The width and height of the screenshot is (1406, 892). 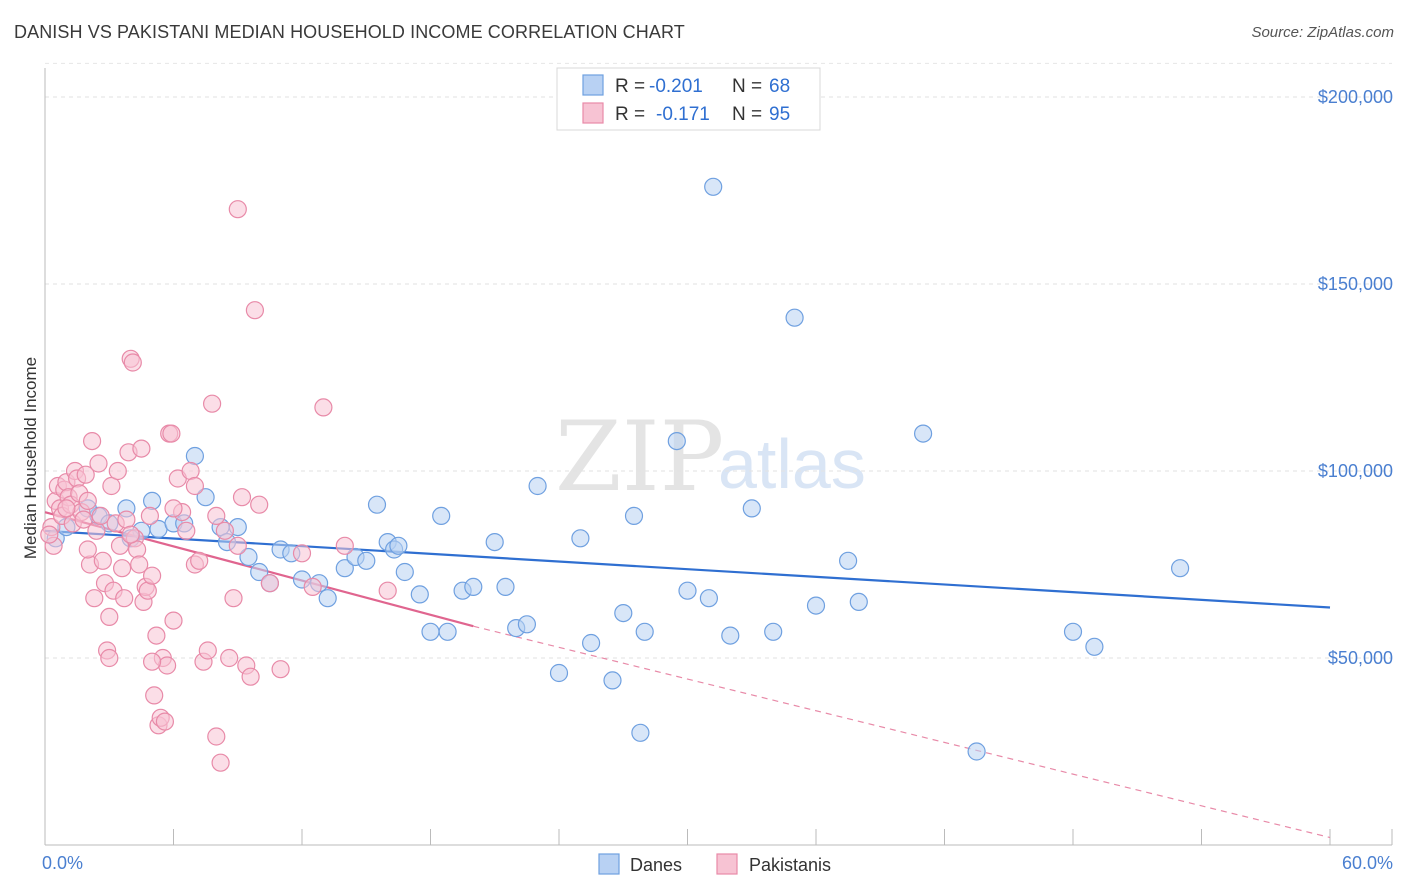 What do you see at coordinates (1367, 863) in the screenshot?
I see `x-tick-label-max: 60.0%` at bounding box center [1367, 863].